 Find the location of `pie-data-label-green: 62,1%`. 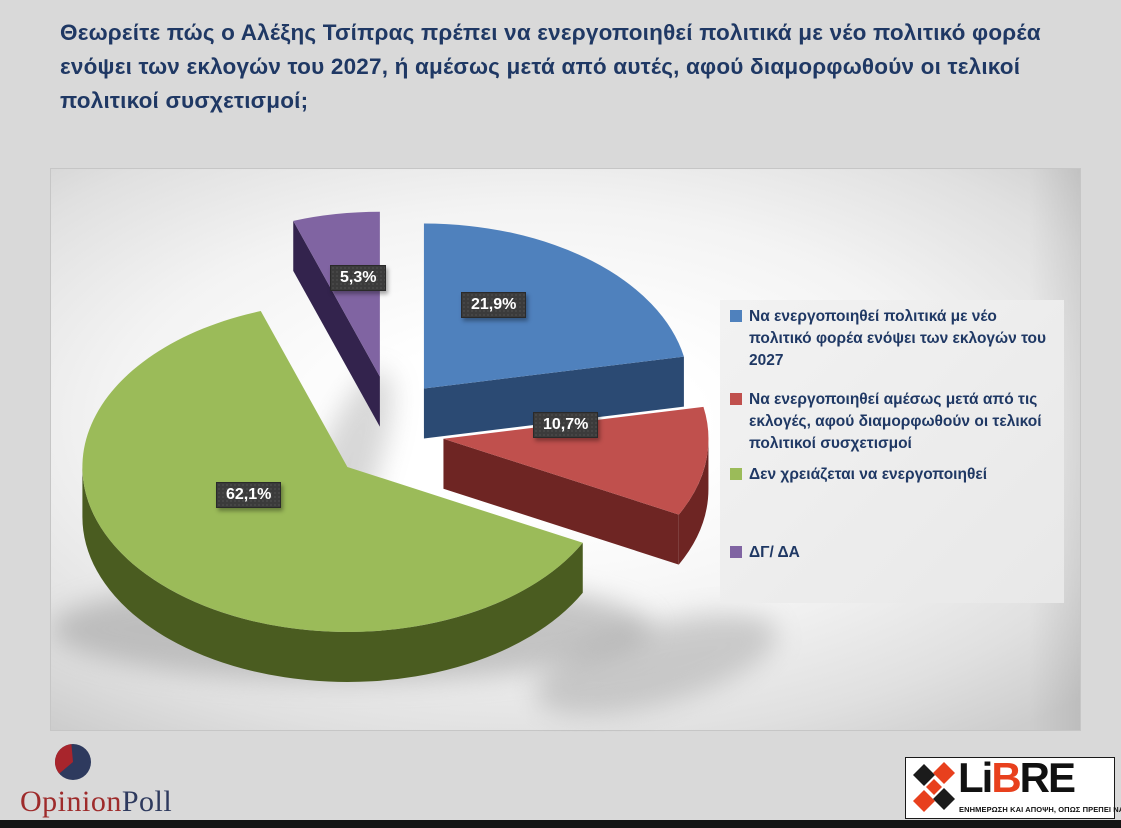

pie-data-label-green: 62,1% is located at coordinates (249, 495).